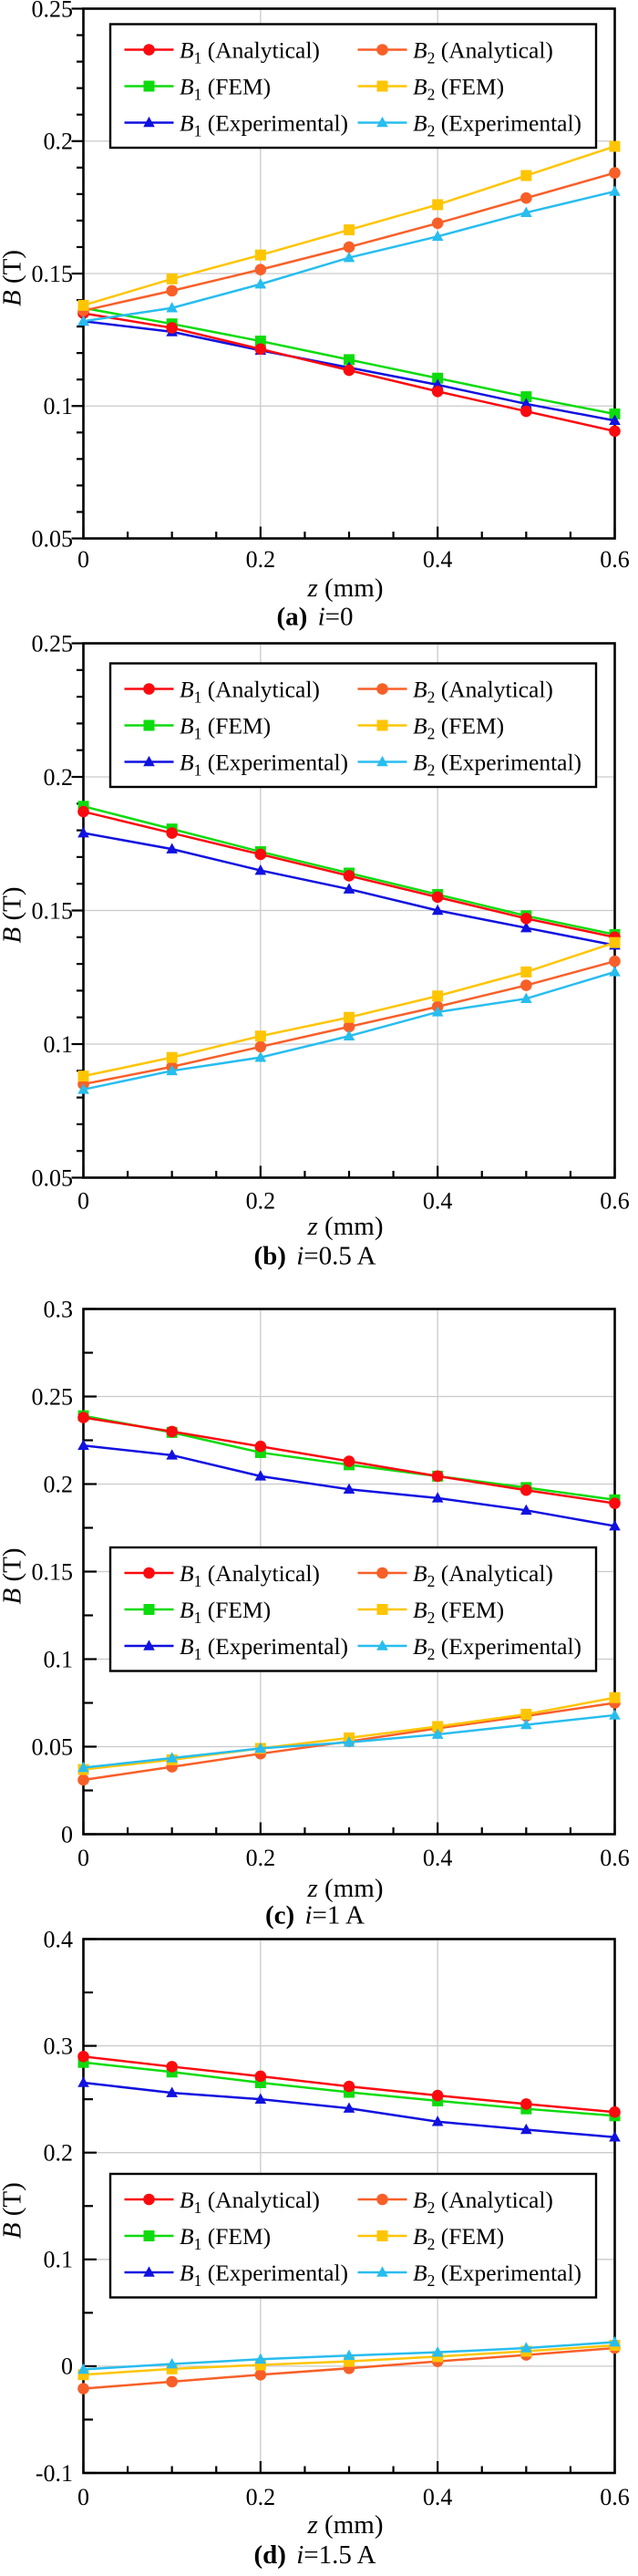 The height and width of the screenshot is (2576, 638). Describe the element at coordinates (59, 142) in the screenshot. I see `y-tick-label: 0.2` at that location.